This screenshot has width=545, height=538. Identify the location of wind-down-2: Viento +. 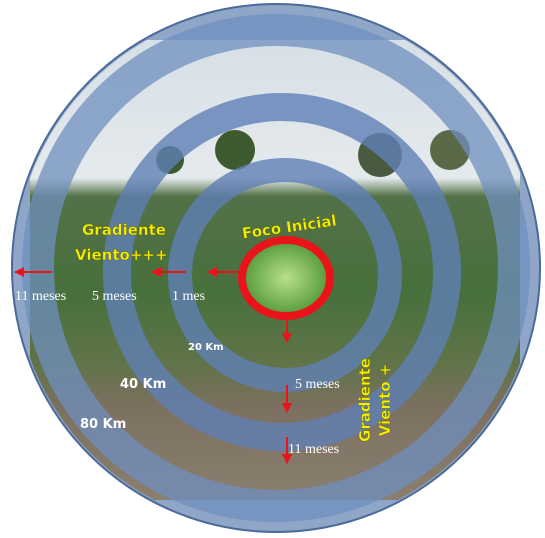
(385, 400).